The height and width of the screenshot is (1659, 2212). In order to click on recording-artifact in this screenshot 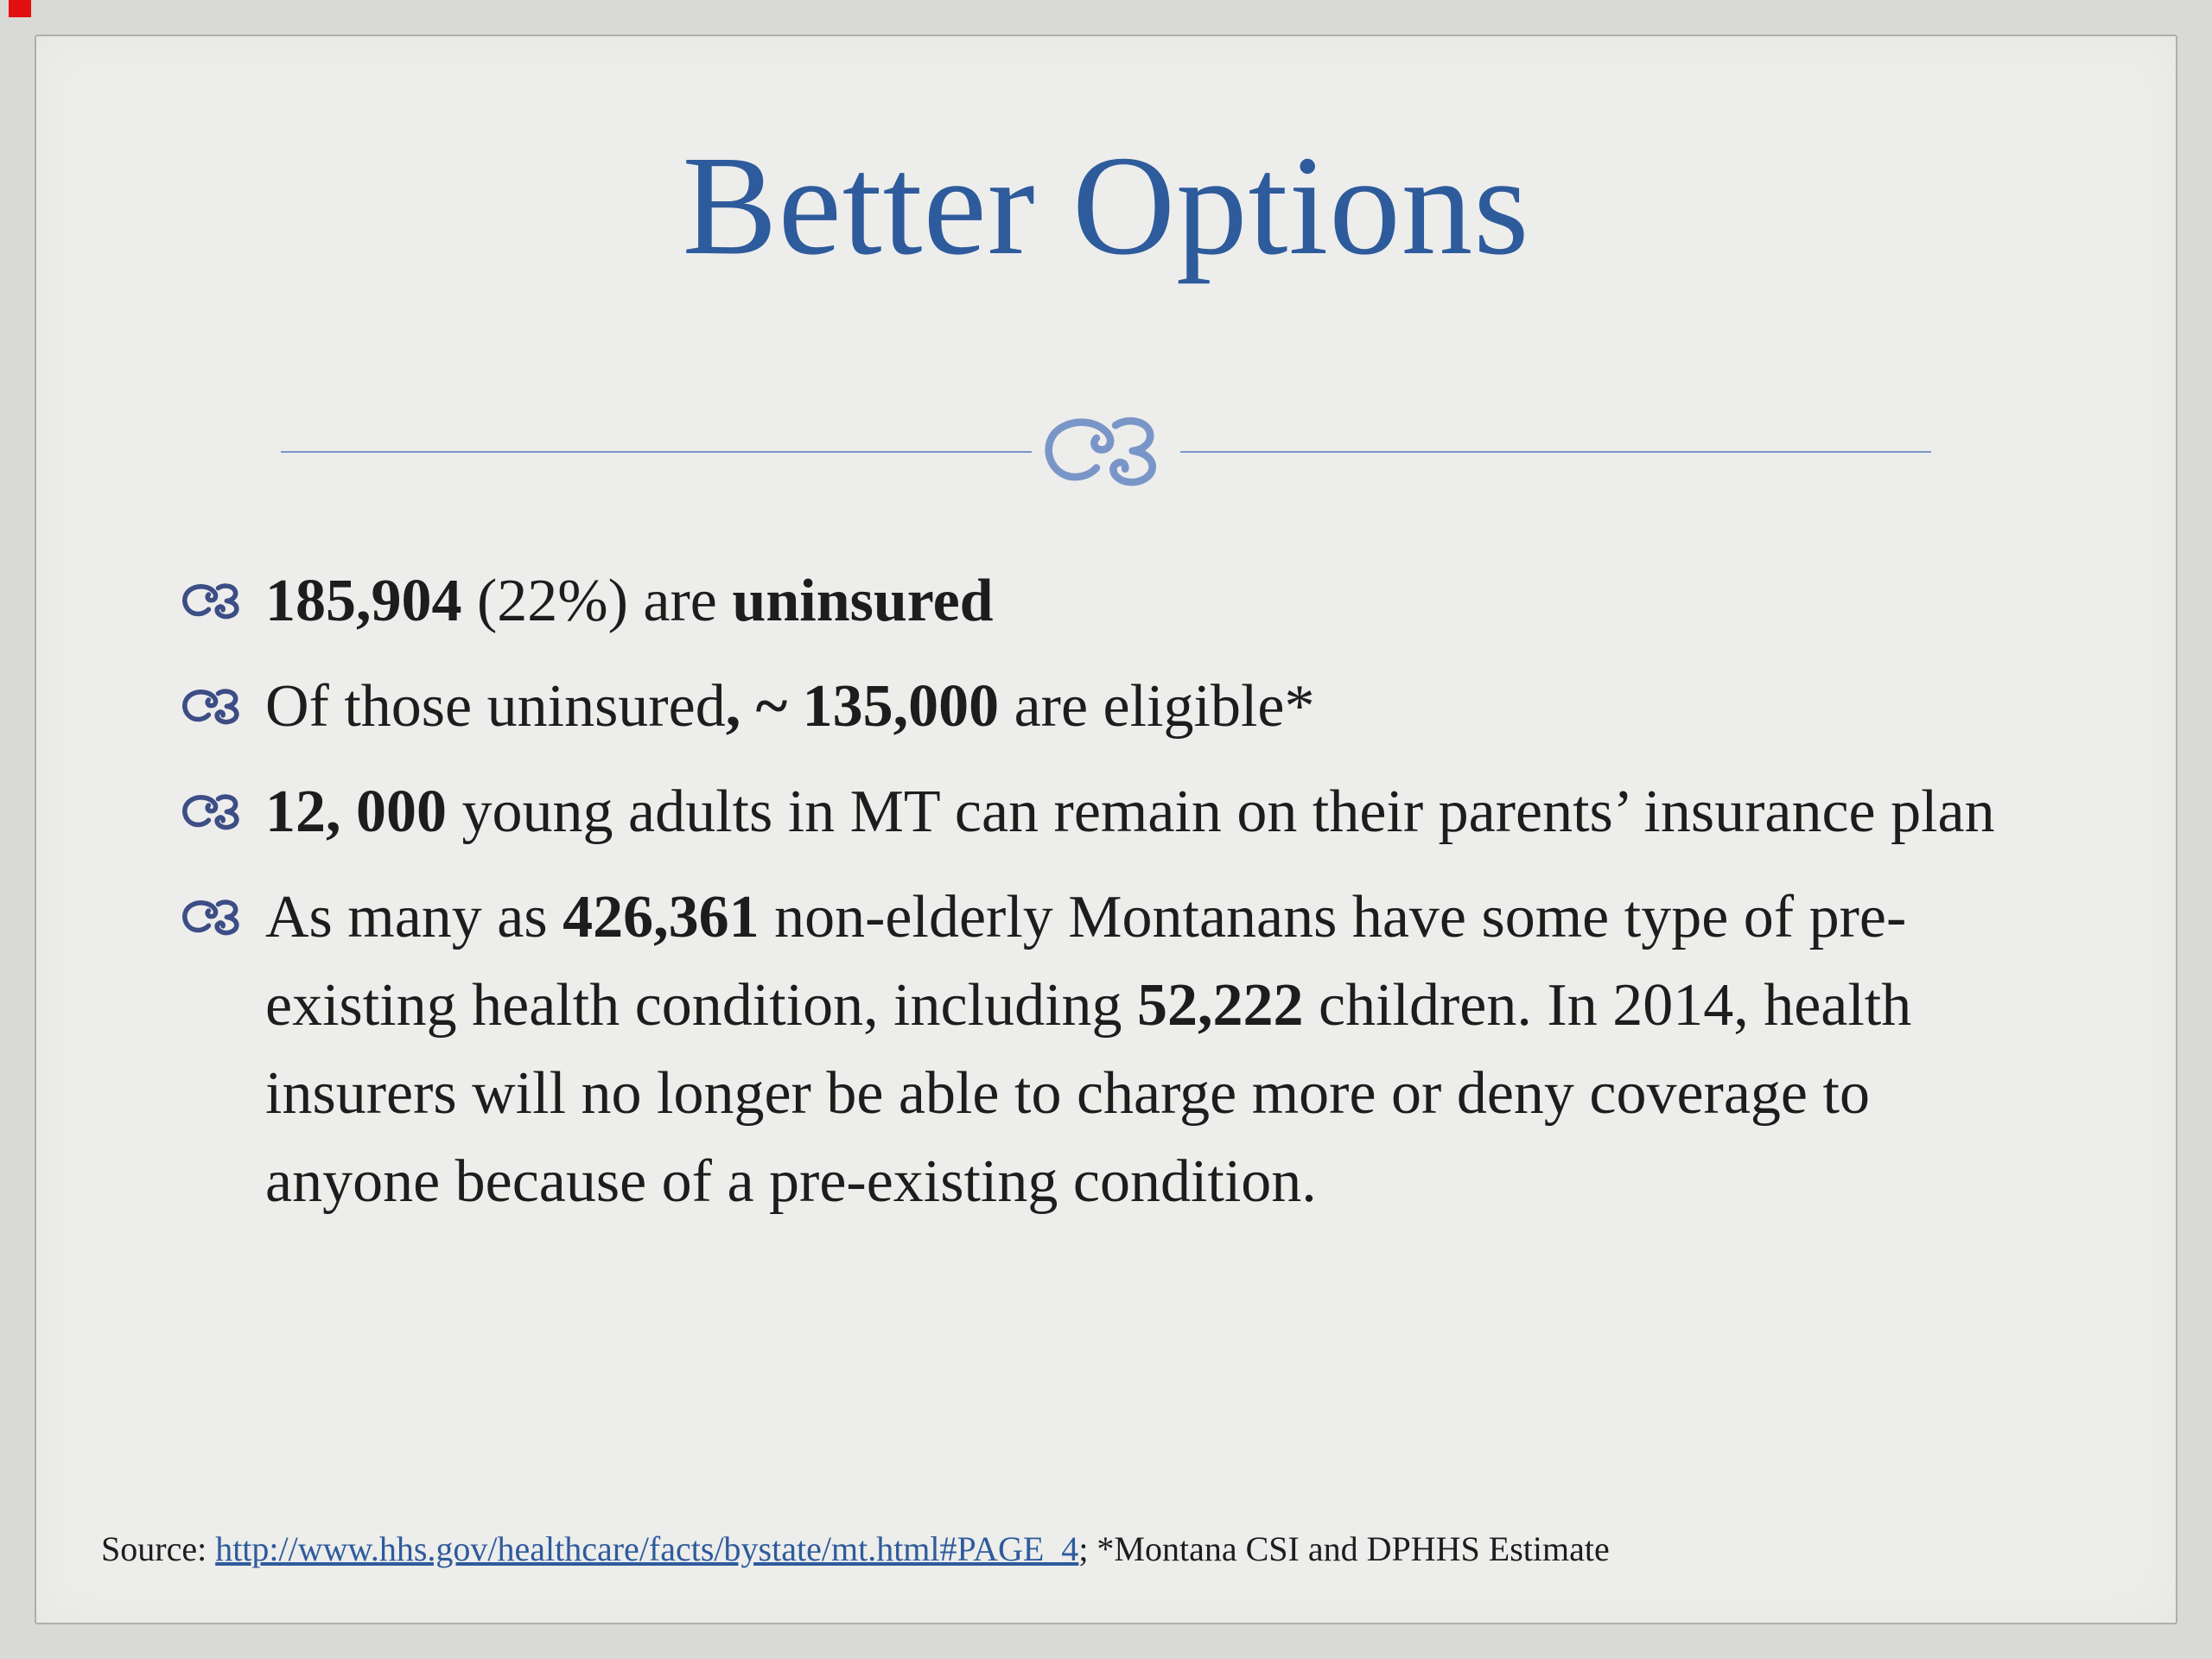, I will do `click(20, 8)`.